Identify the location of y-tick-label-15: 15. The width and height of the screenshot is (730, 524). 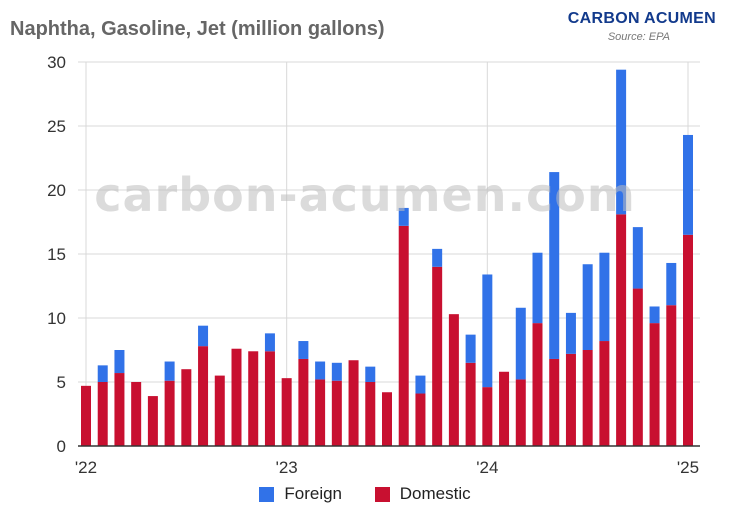
(56, 254).